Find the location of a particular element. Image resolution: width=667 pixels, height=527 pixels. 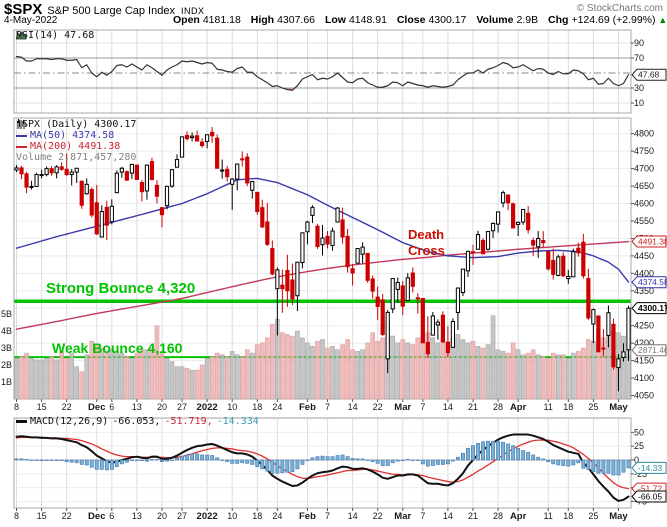

up-arrow-icon: ▲ is located at coordinates (662, 20).